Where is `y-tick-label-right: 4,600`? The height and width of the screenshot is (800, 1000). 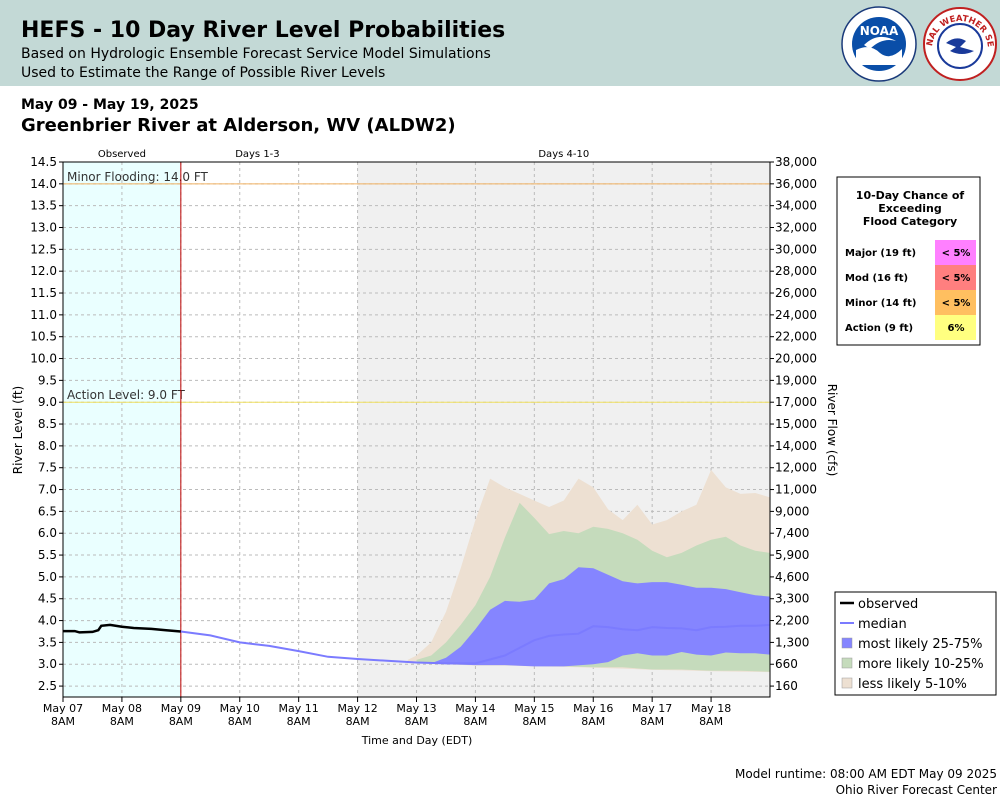 y-tick-label-right: 4,600 is located at coordinates (792, 577).